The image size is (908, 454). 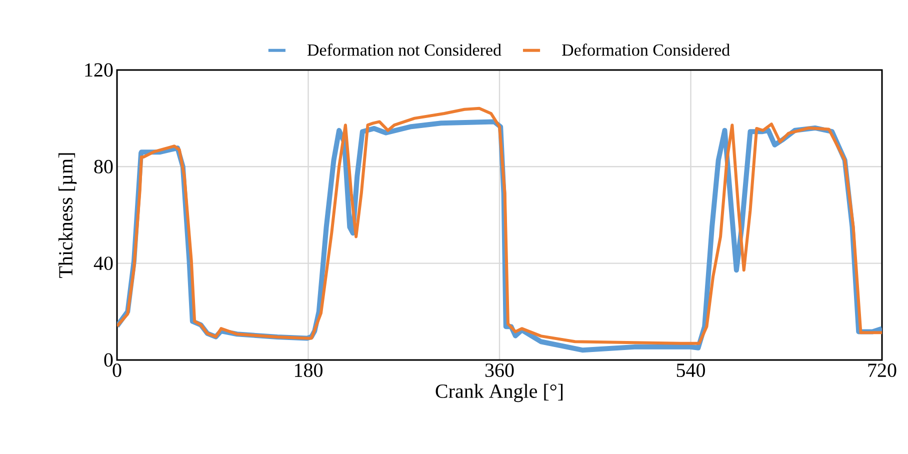 I want to click on y-tick-label: 40, so click(x=103, y=263).